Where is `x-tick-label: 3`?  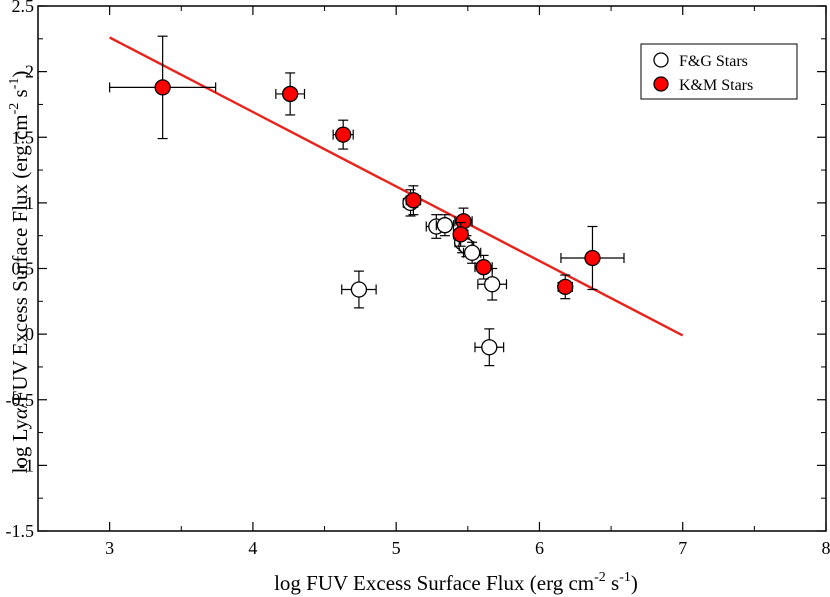 x-tick-label: 3 is located at coordinates (109, 548).